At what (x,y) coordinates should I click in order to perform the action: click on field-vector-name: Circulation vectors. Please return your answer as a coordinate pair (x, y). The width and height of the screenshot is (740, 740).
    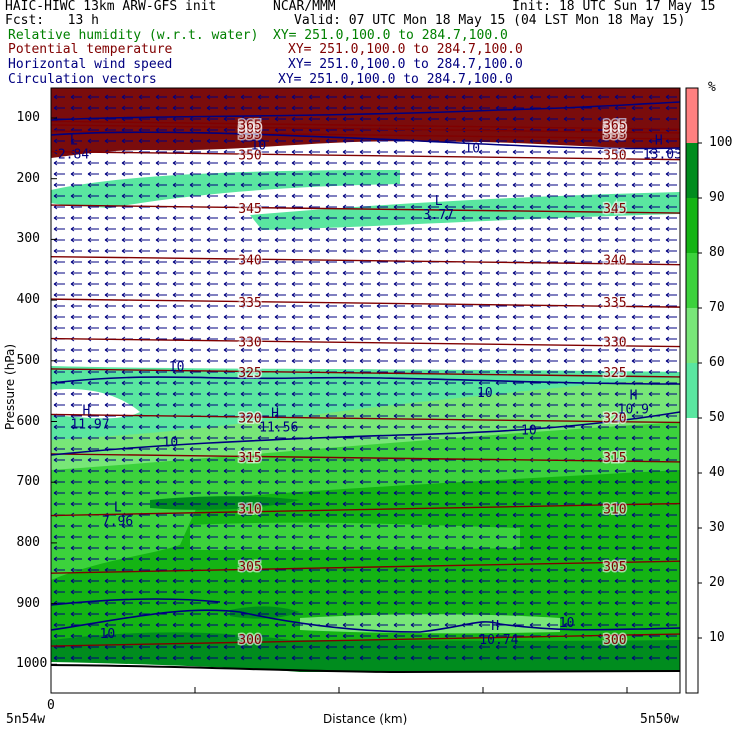
    Looking at the image, I should click on (82, 79).